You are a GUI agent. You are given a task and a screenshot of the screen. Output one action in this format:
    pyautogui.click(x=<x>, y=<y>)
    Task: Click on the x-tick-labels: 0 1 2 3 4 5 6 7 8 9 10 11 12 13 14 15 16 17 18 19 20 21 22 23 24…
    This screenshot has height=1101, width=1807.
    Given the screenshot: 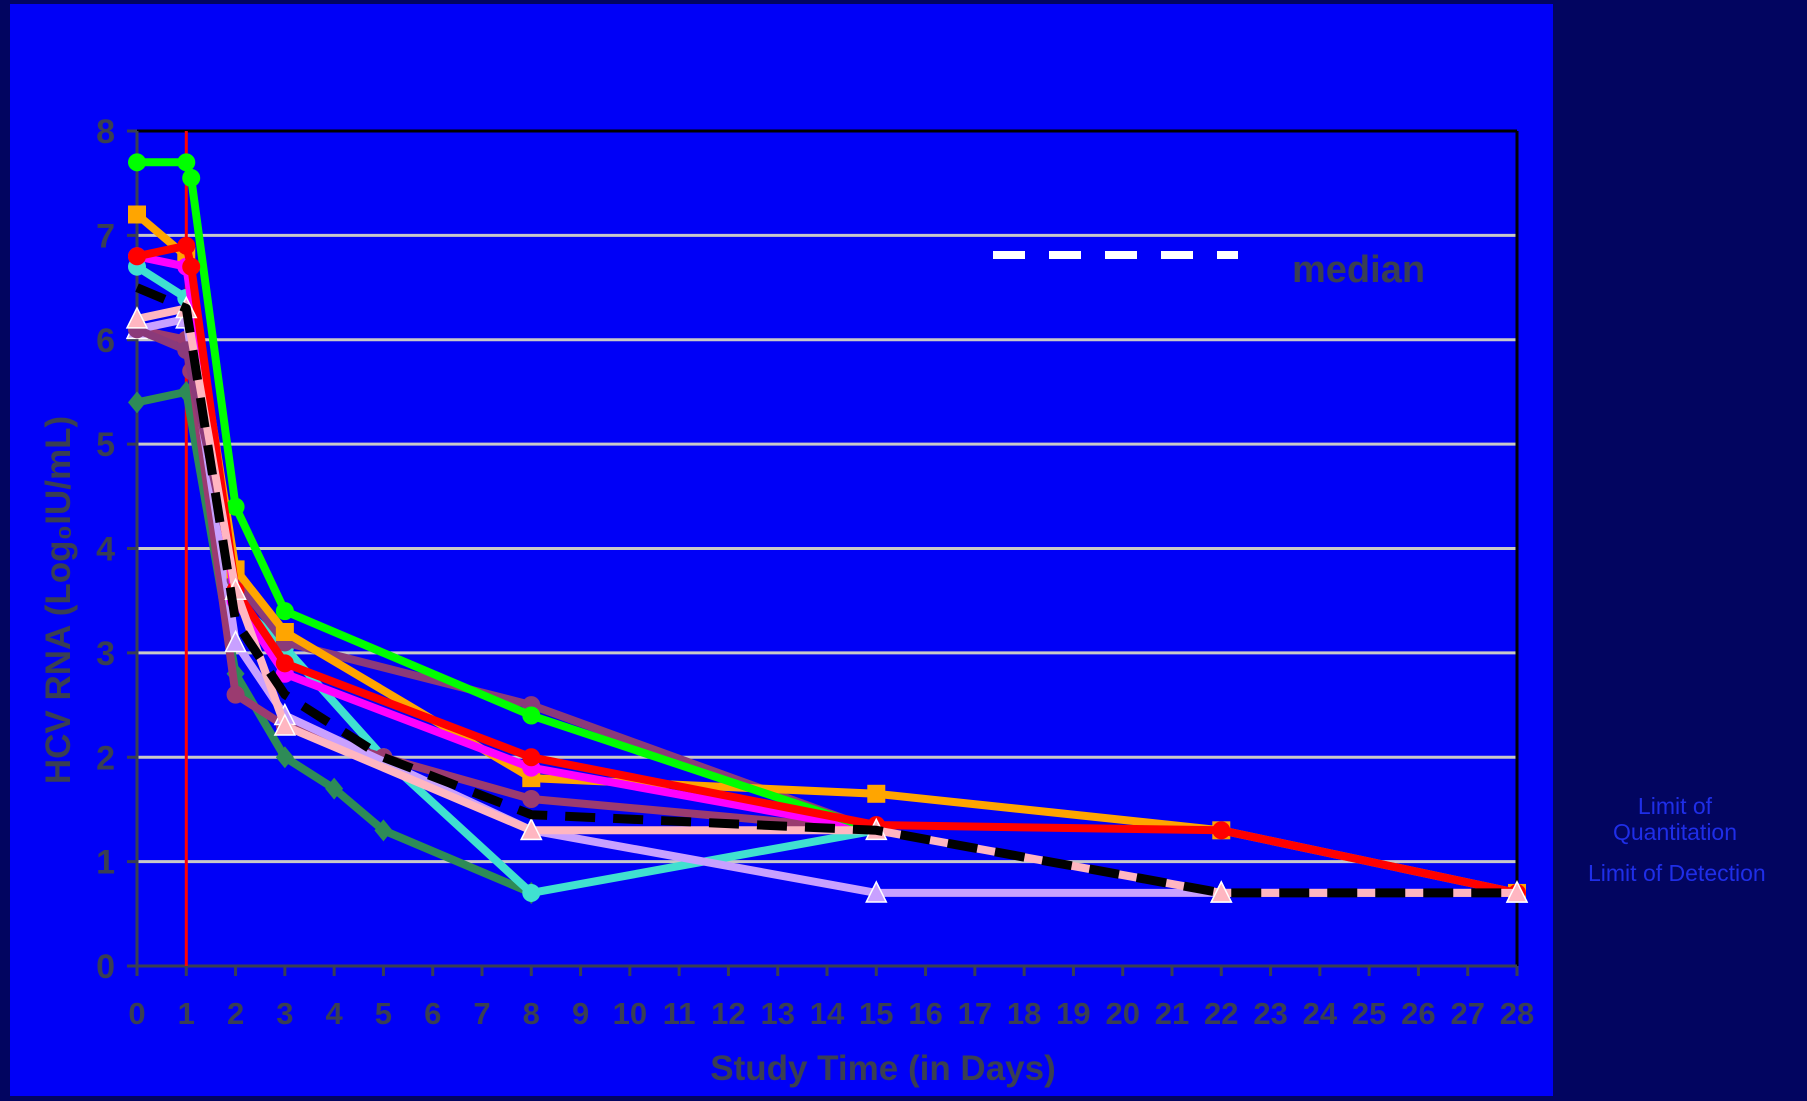 What is the action you would take?
    pyautogui.click(x=831, y=1013)
    